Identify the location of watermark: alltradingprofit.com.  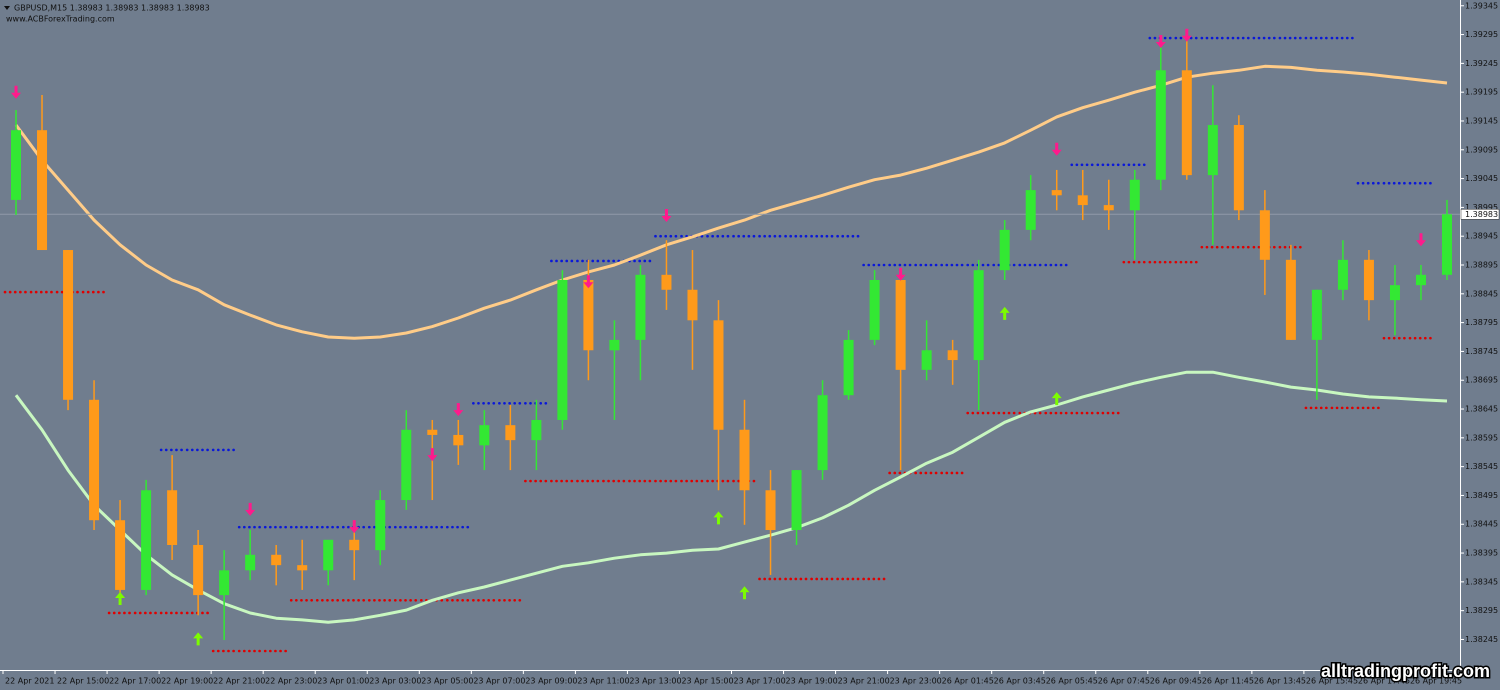
(1405, 671).